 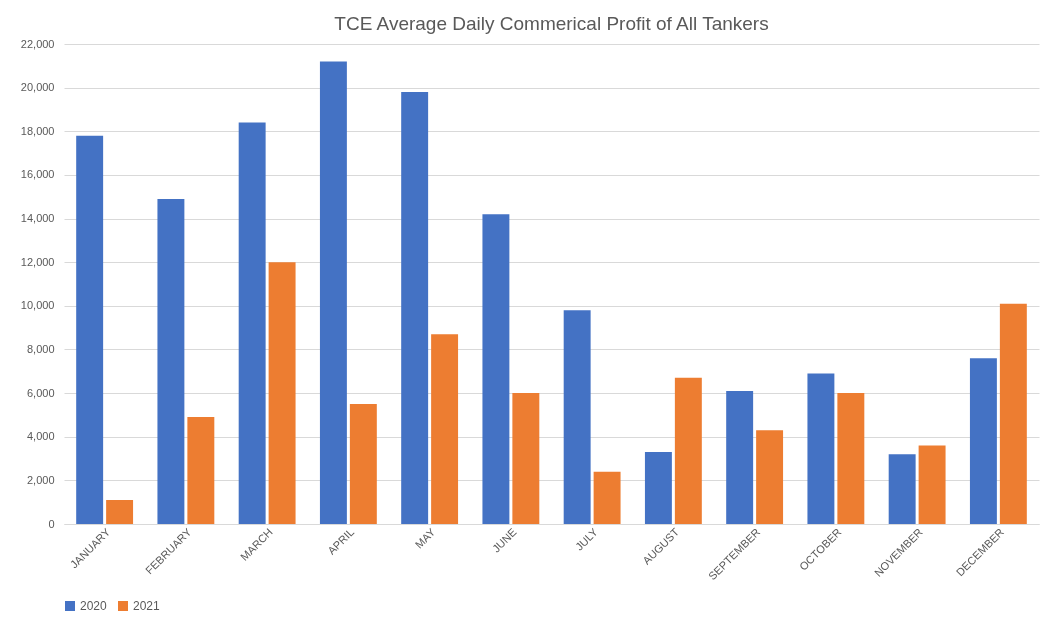 What do you see at coordinates (37, 174) in the screenshot?
I see `y-tick-label: 16,000` at bounding box center [37, 174].